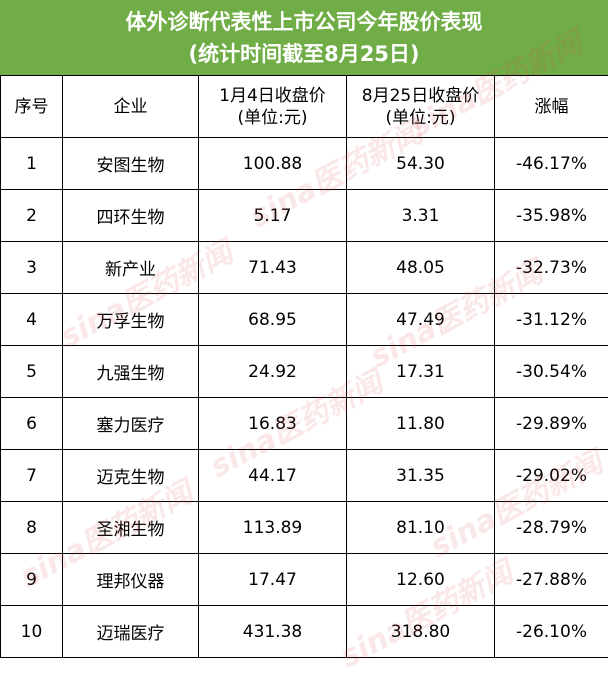 Image resolution: width=608 pixels, height=676 pixels. What do you see at coordinates (32, 107) in the screenshot?
I see `header-seq: 序号` at bounding box center [32, 107].